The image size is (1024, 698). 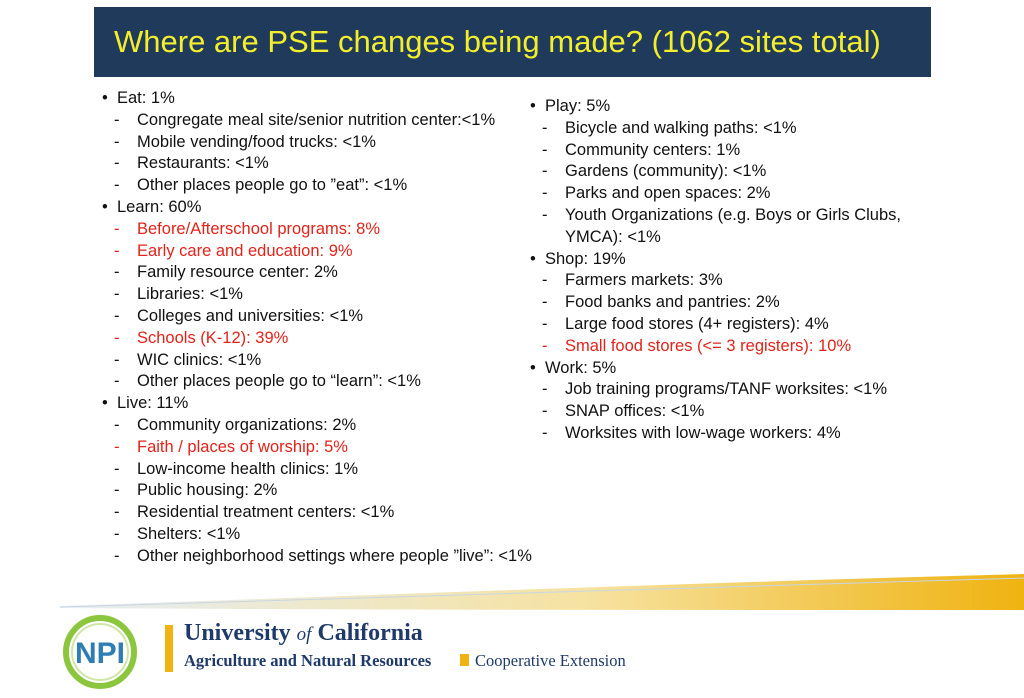 I want to click on list-item: Libraries: <1%, so click(x=320, y=295).